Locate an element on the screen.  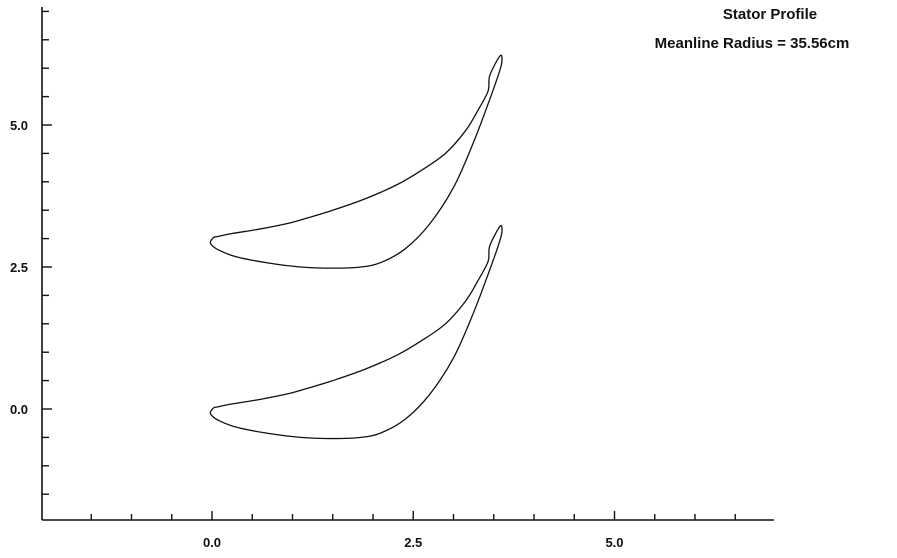
y-tick-label: 0.0 is located at coordinates (19, 409).